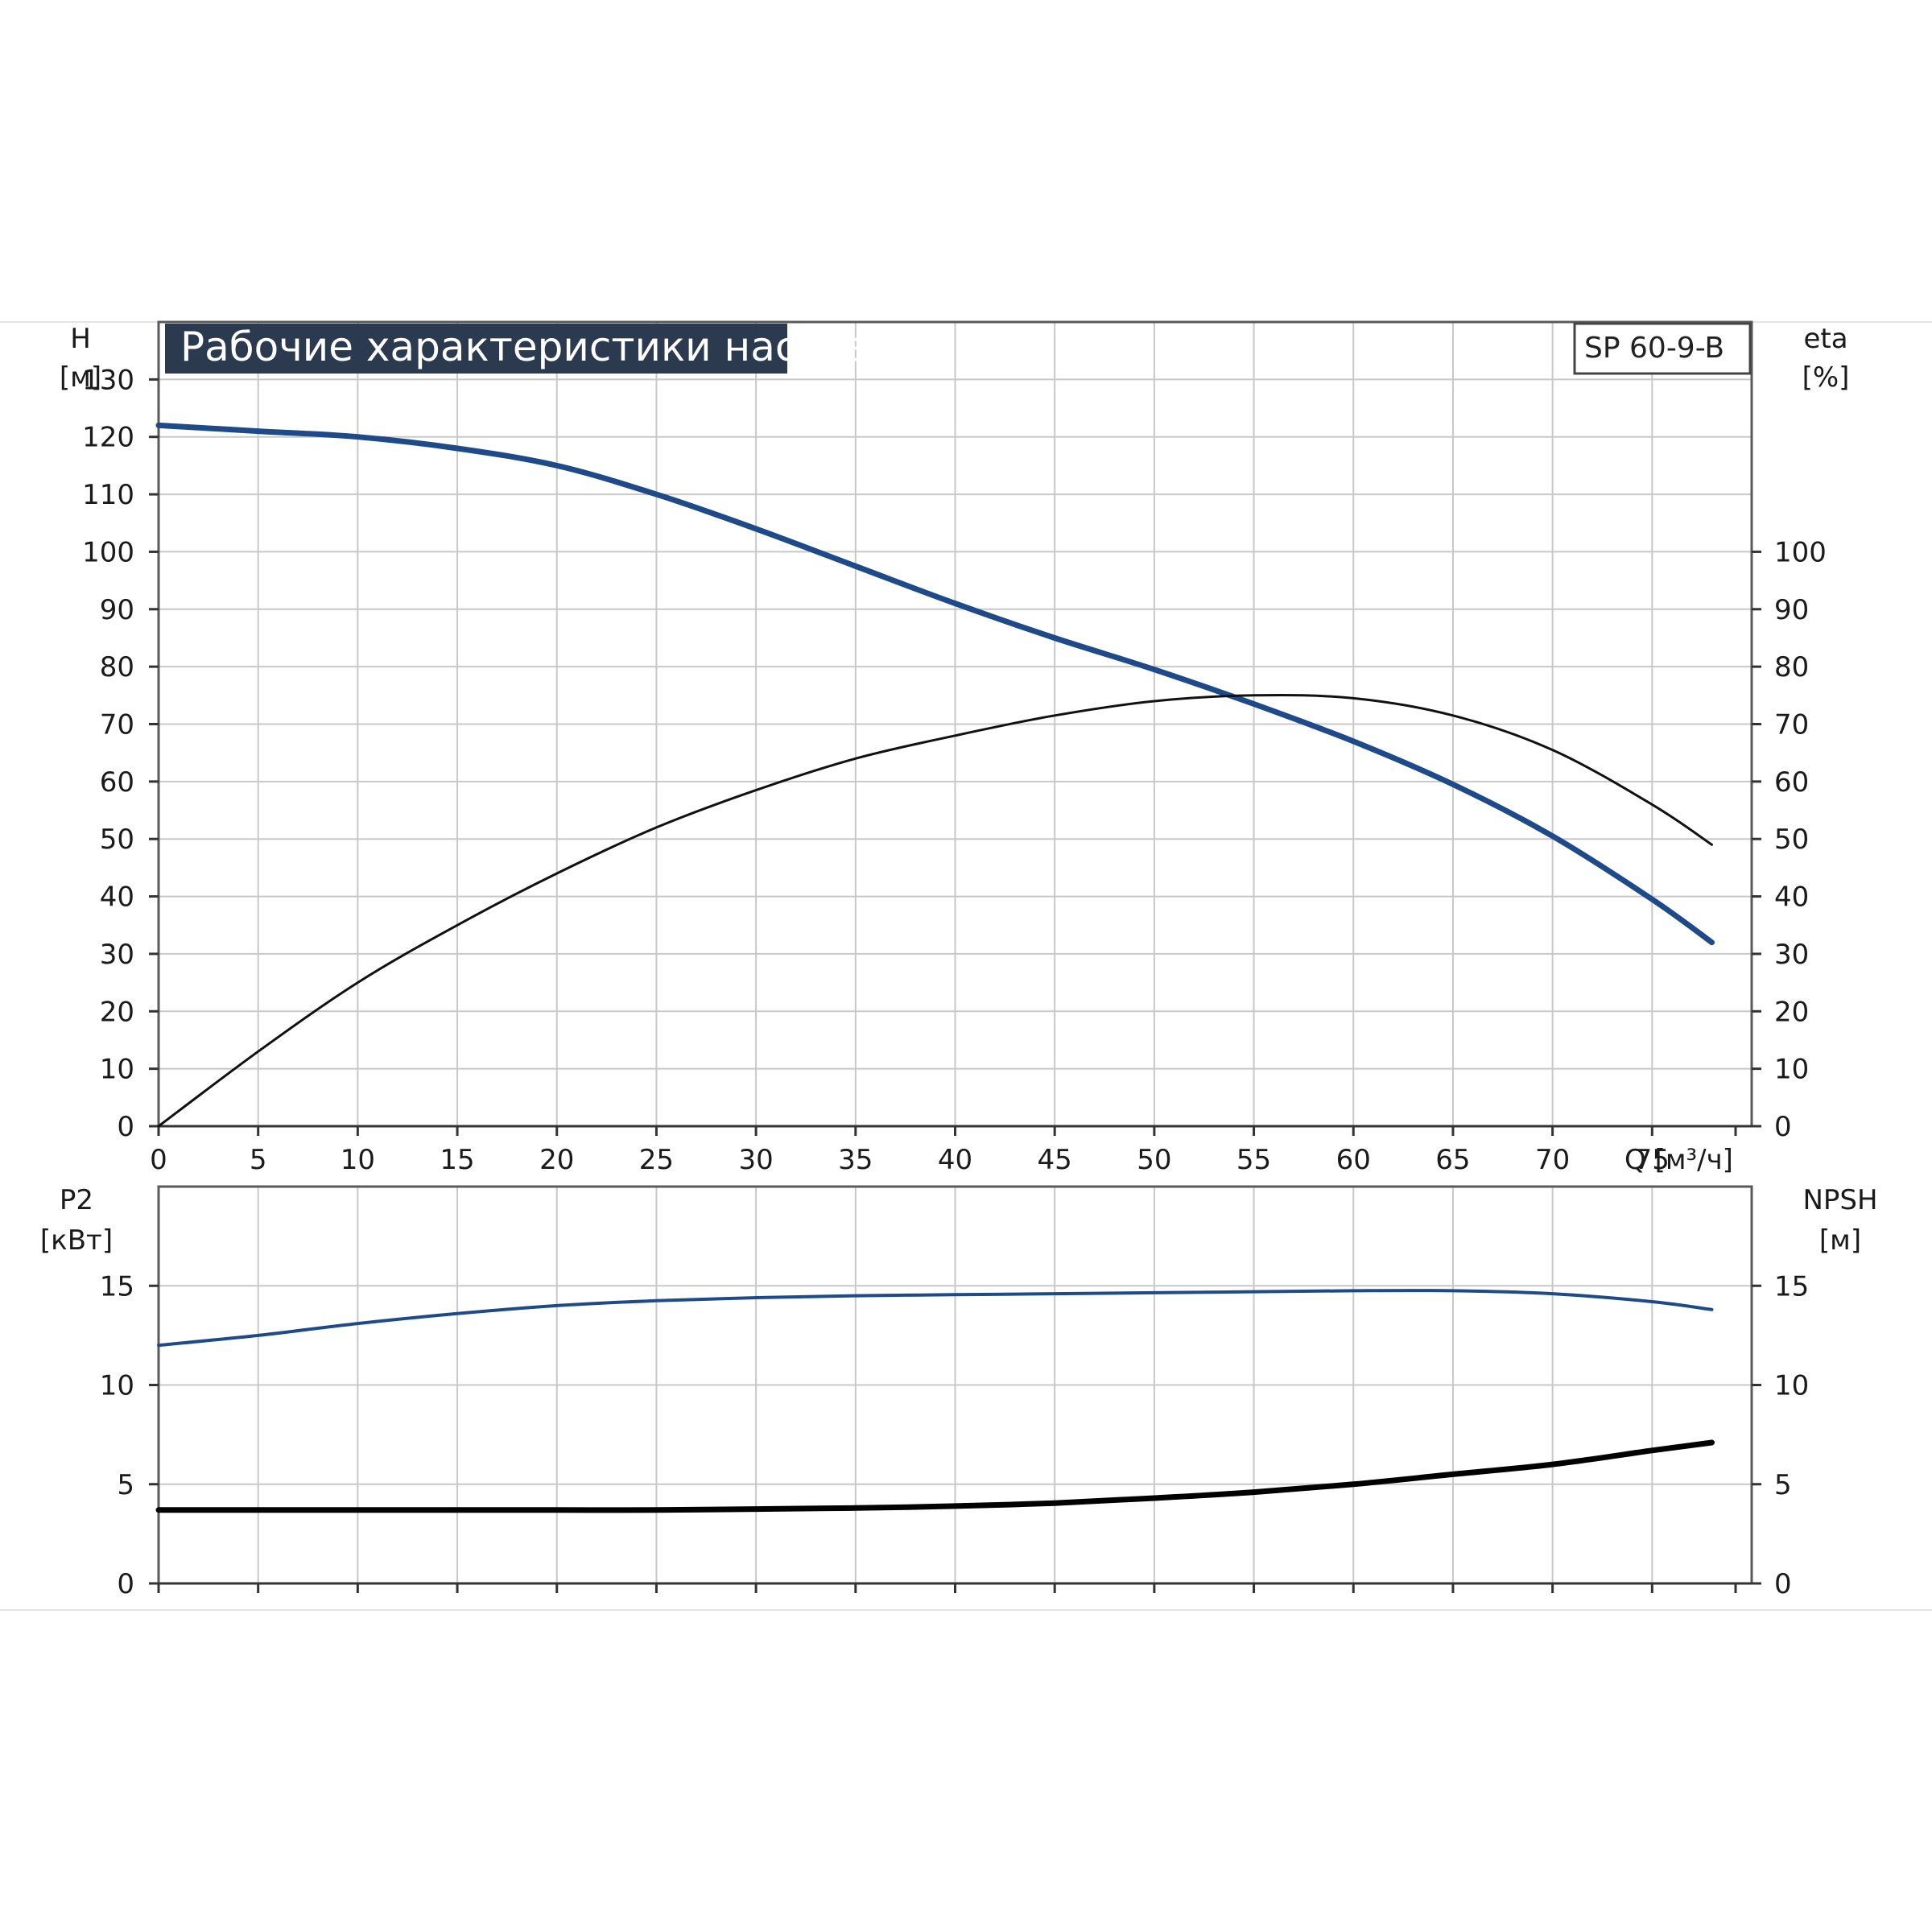  Describe the element at coordinates (117, 667) in the screenshot. I see `upper-y-left-tick-label-80: 80` at that location.